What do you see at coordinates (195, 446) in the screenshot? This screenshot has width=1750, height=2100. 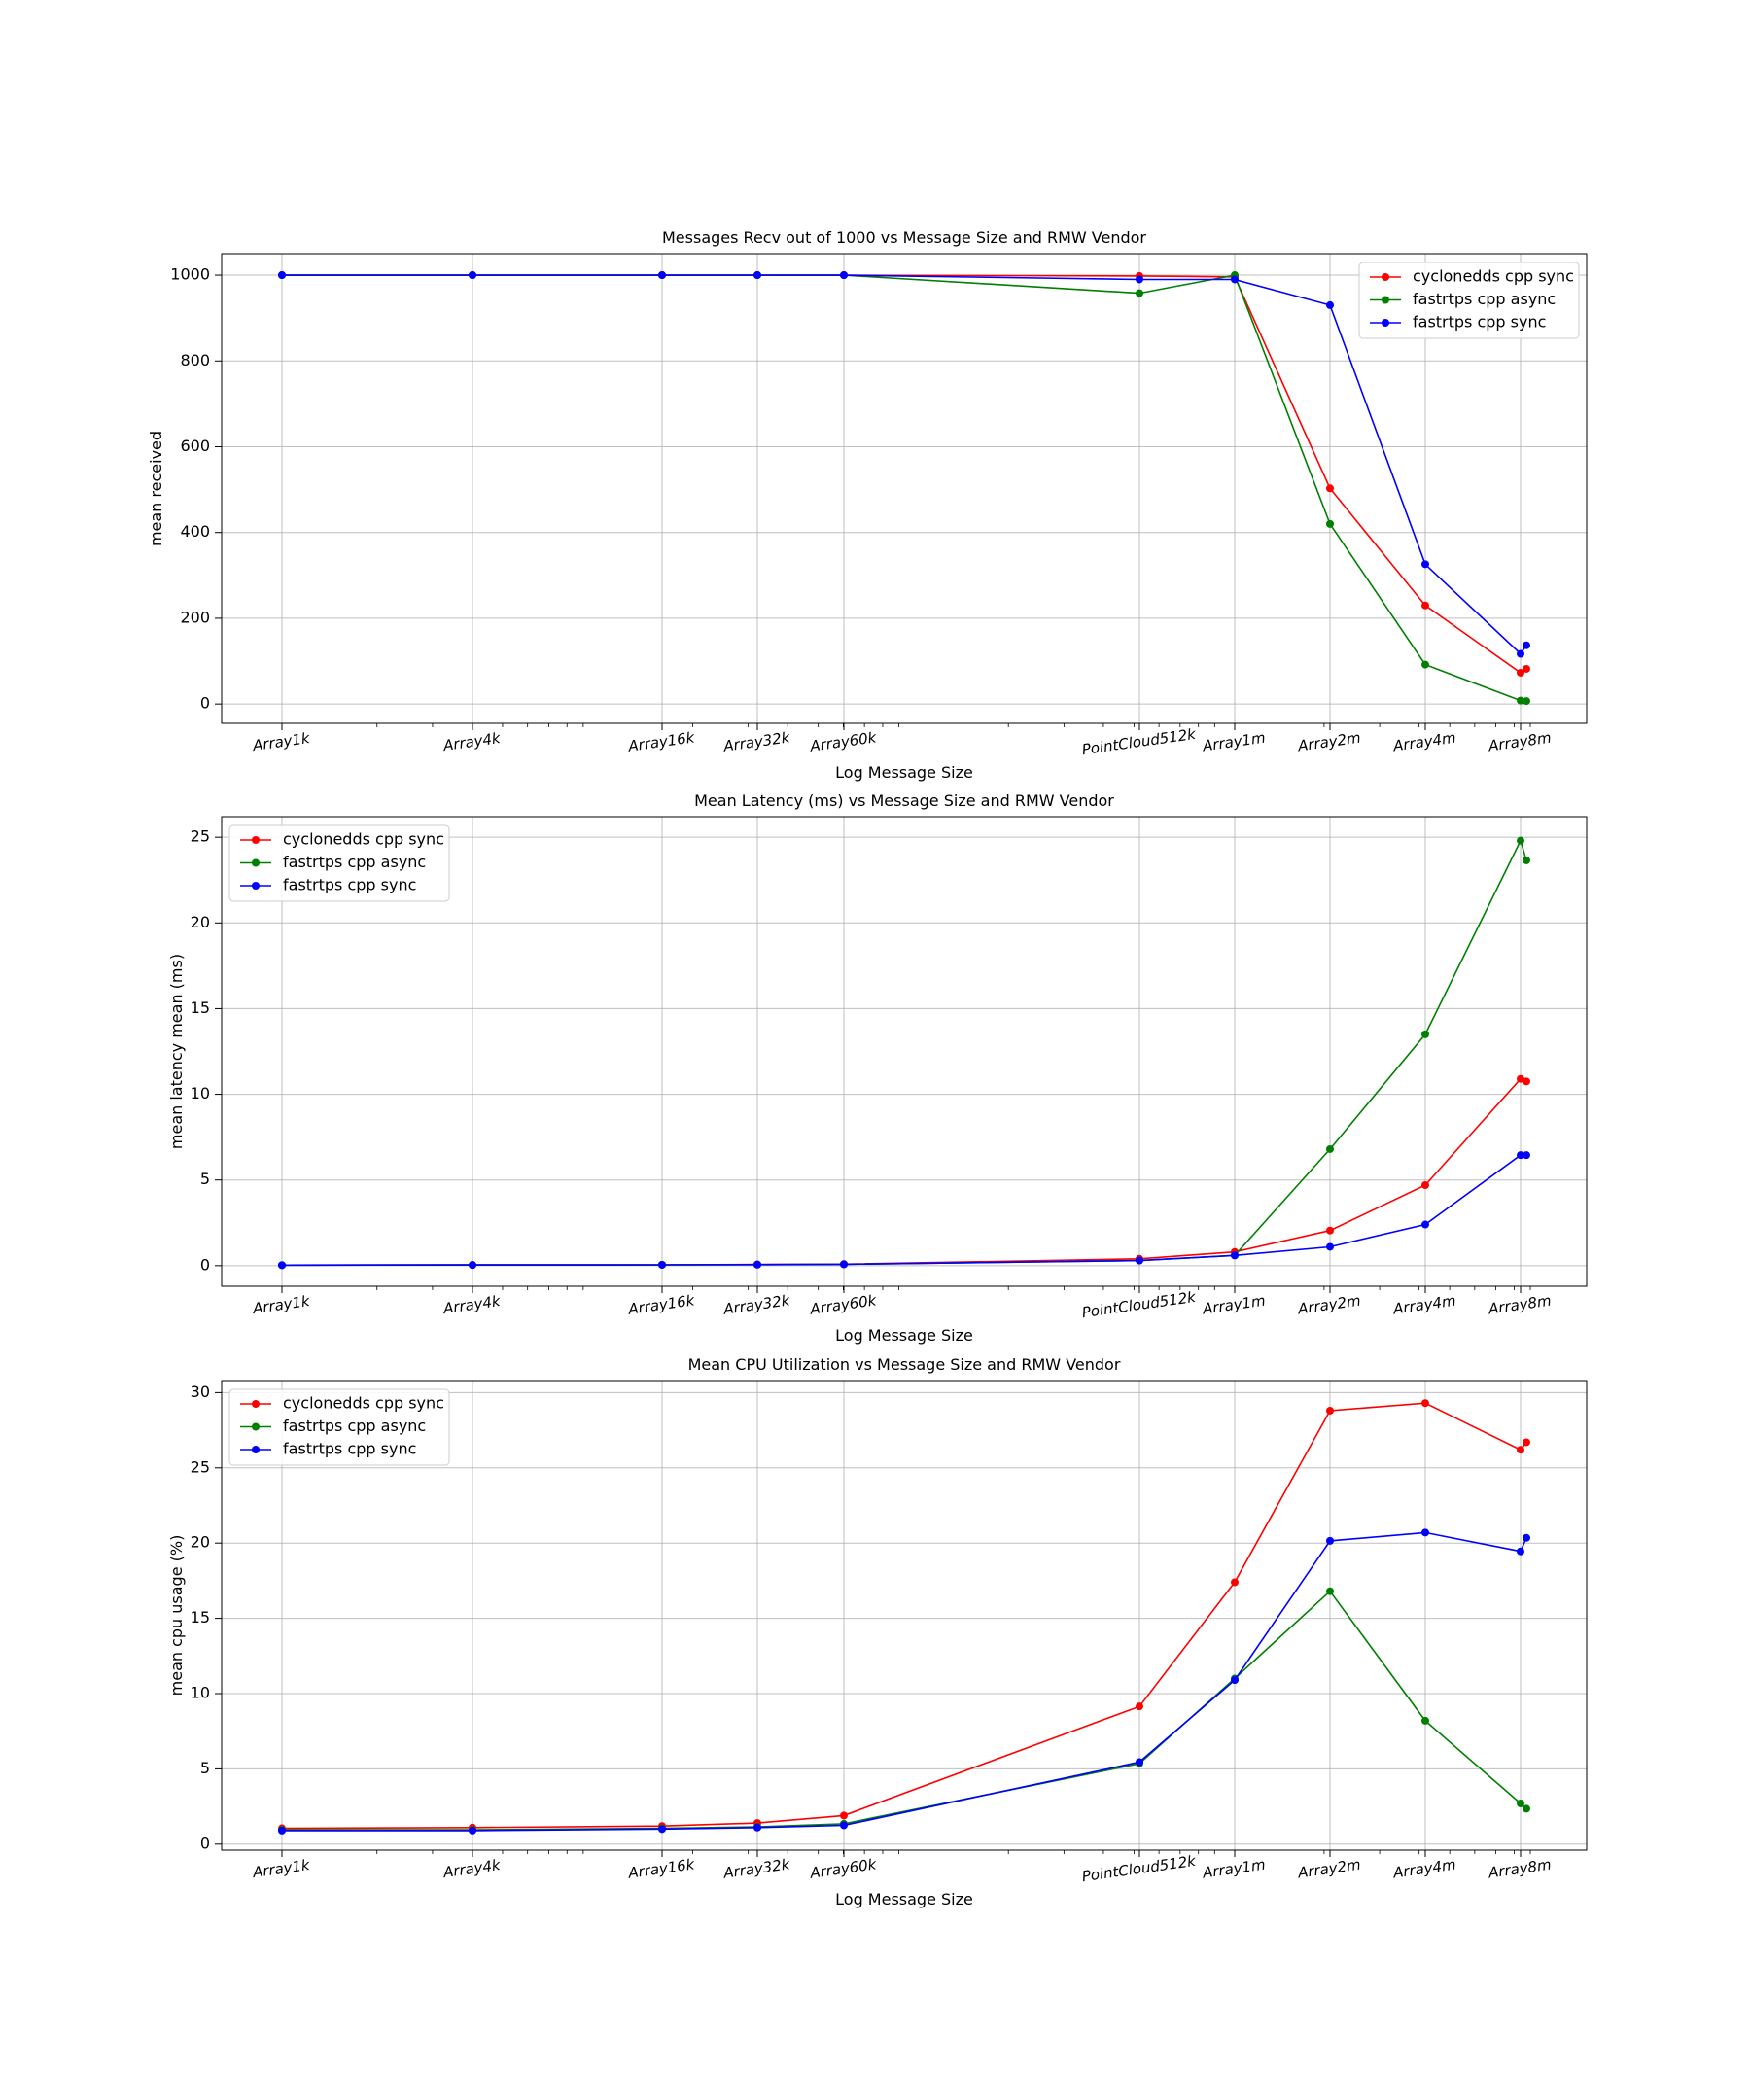 I see `y-tick-label: 600` at bounding box center [195, 446].